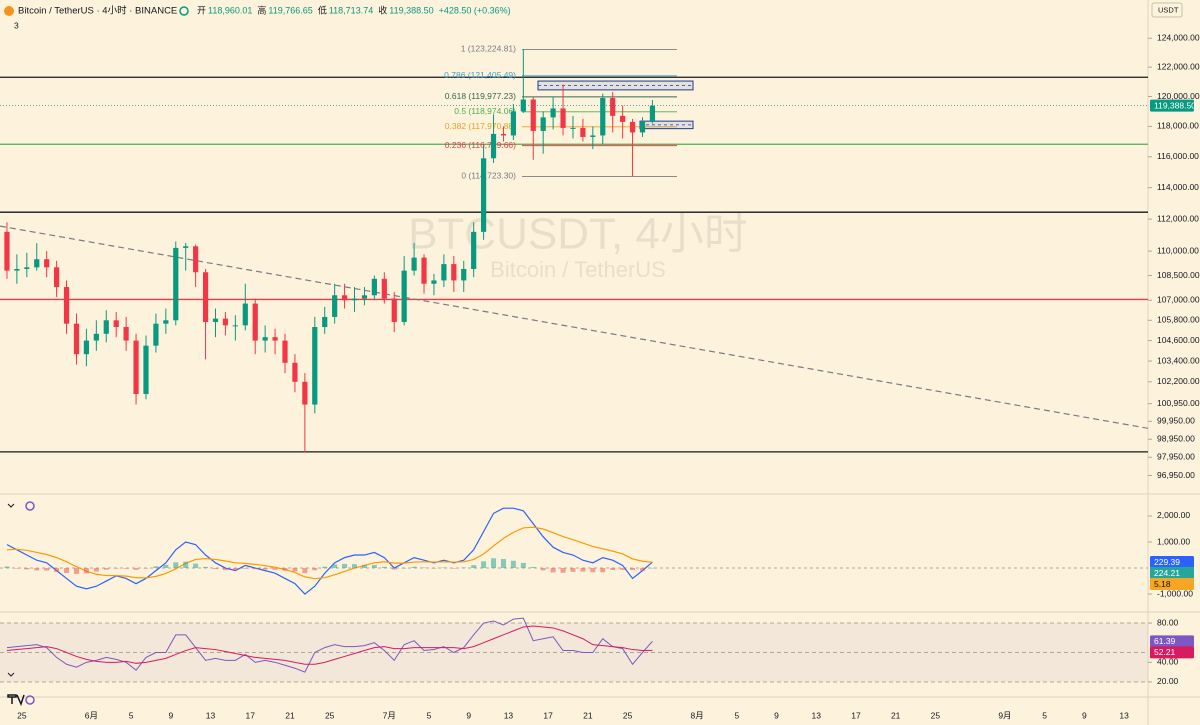  What do you see at coordinates (389, 715) in the screenshot?
I see `x-tick-label: 7月` at bounding box center [389, 715].